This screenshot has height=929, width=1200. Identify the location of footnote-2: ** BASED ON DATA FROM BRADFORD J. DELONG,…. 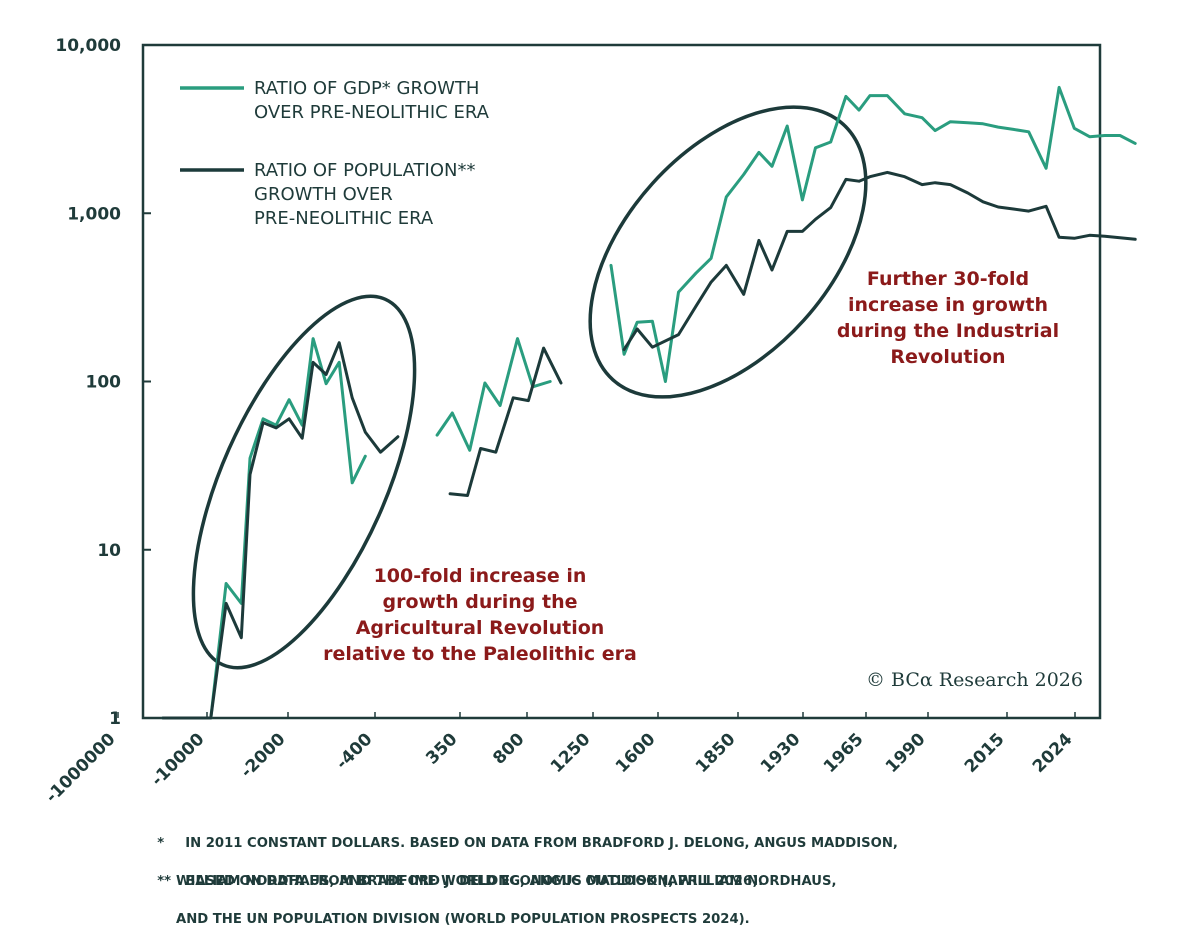
(492, 891).